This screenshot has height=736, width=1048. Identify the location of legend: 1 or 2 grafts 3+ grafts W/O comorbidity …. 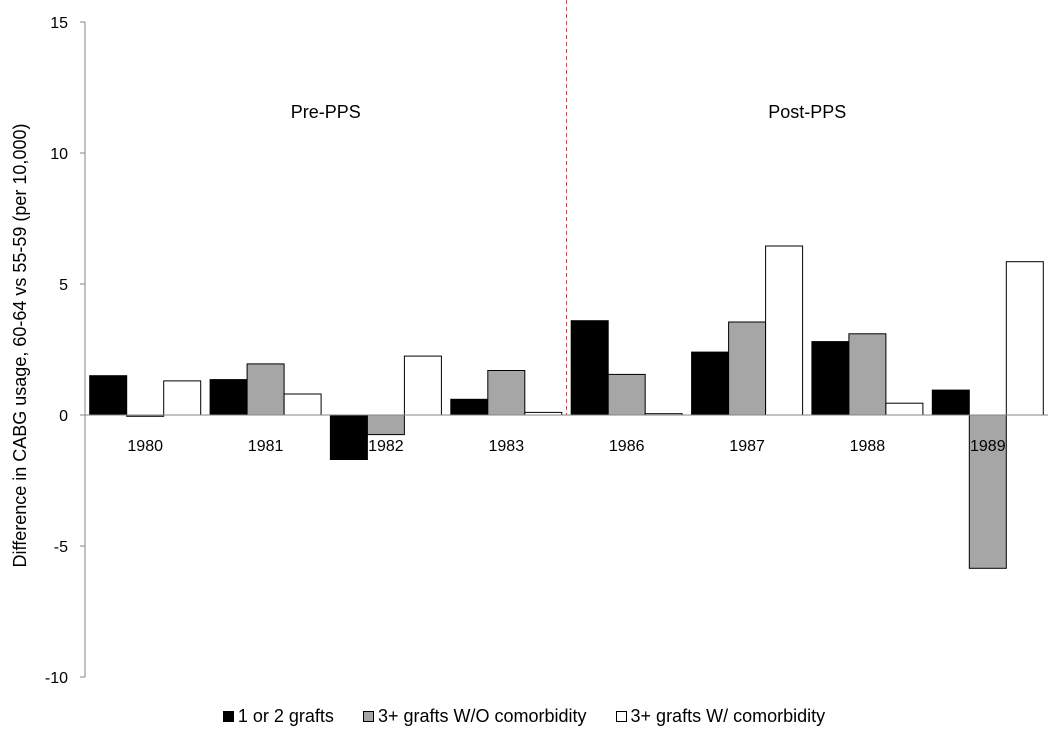
(524, 716).